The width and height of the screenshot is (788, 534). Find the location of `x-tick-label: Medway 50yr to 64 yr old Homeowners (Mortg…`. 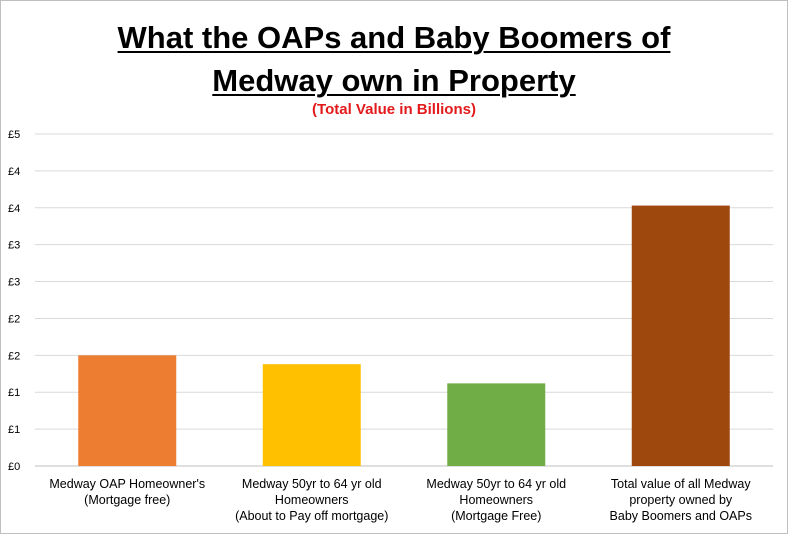

x-tick-label: Medway 50yr to 64 yr old Homeowners (Mortg… is located at coordinates (496, 500).